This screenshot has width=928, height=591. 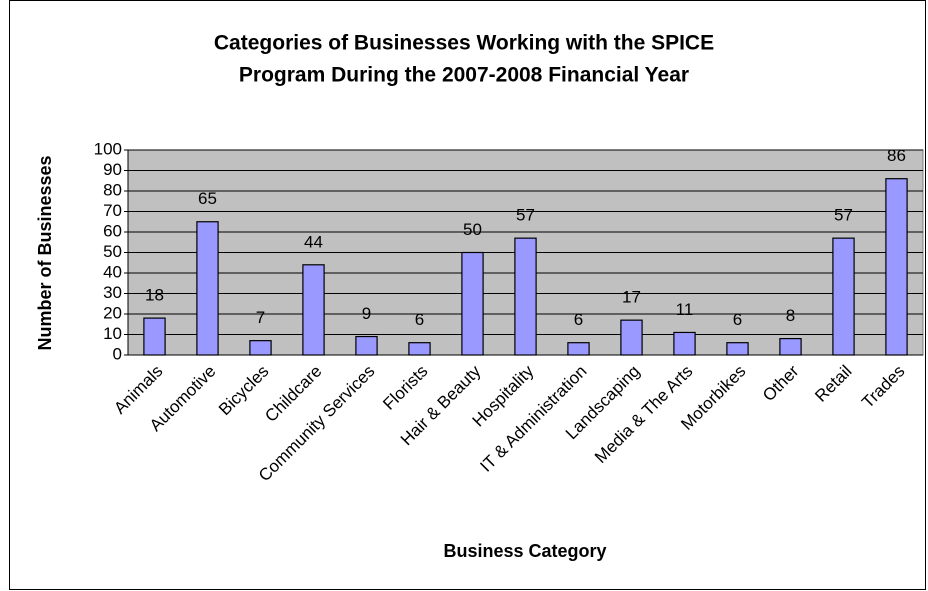 I want to click on data-label: 86, so click(x=896, y=155).